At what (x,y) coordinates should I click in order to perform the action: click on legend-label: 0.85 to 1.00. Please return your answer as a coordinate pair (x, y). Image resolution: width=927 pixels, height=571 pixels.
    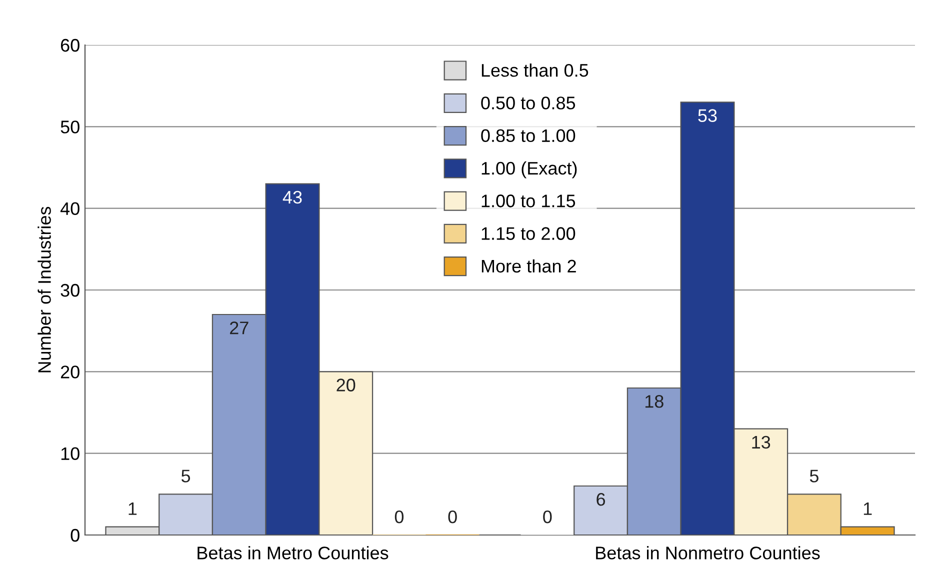
    Looking at the image, I should click on (528, 135).